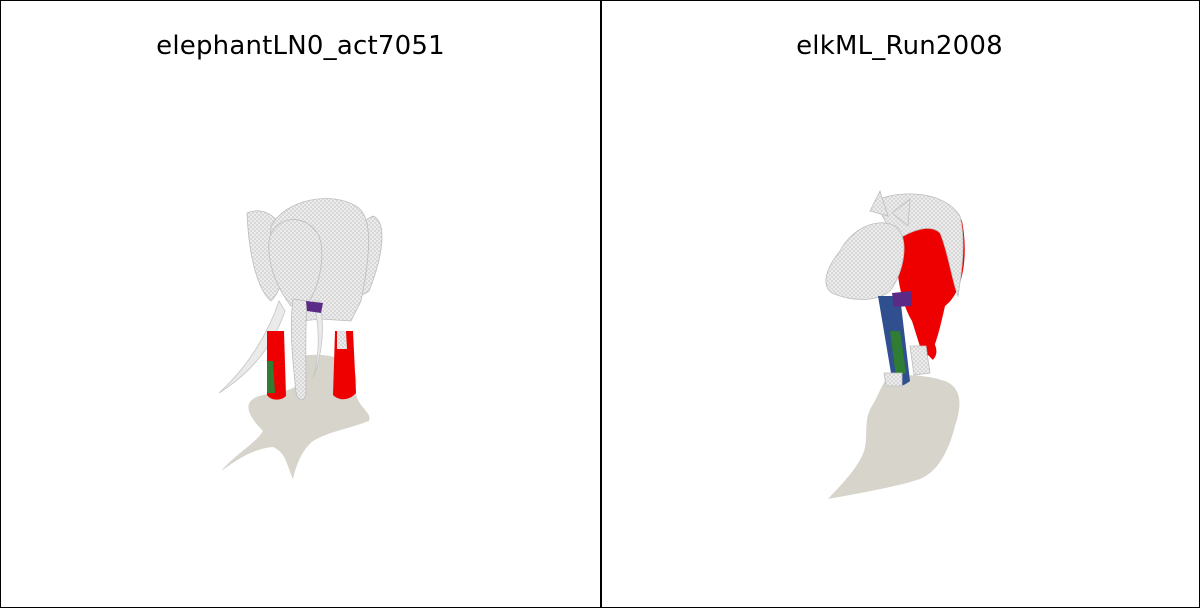 This screenshot has width=1200, height=608. Describe the element at coordinates (899, 46) in the screenshot. I see `panel-title-elk: elkML_Run2008` at that location.